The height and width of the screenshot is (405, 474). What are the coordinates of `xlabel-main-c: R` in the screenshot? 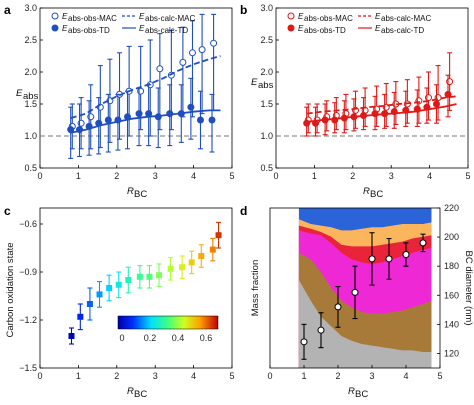 It's located at (130, 391).